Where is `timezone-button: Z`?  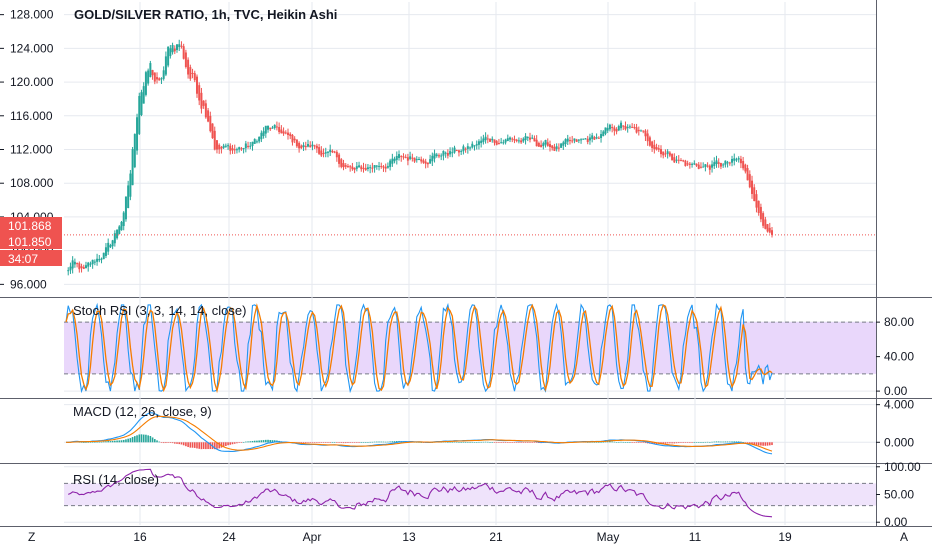
timezone-button: Z is located at coordinates (31, 537).